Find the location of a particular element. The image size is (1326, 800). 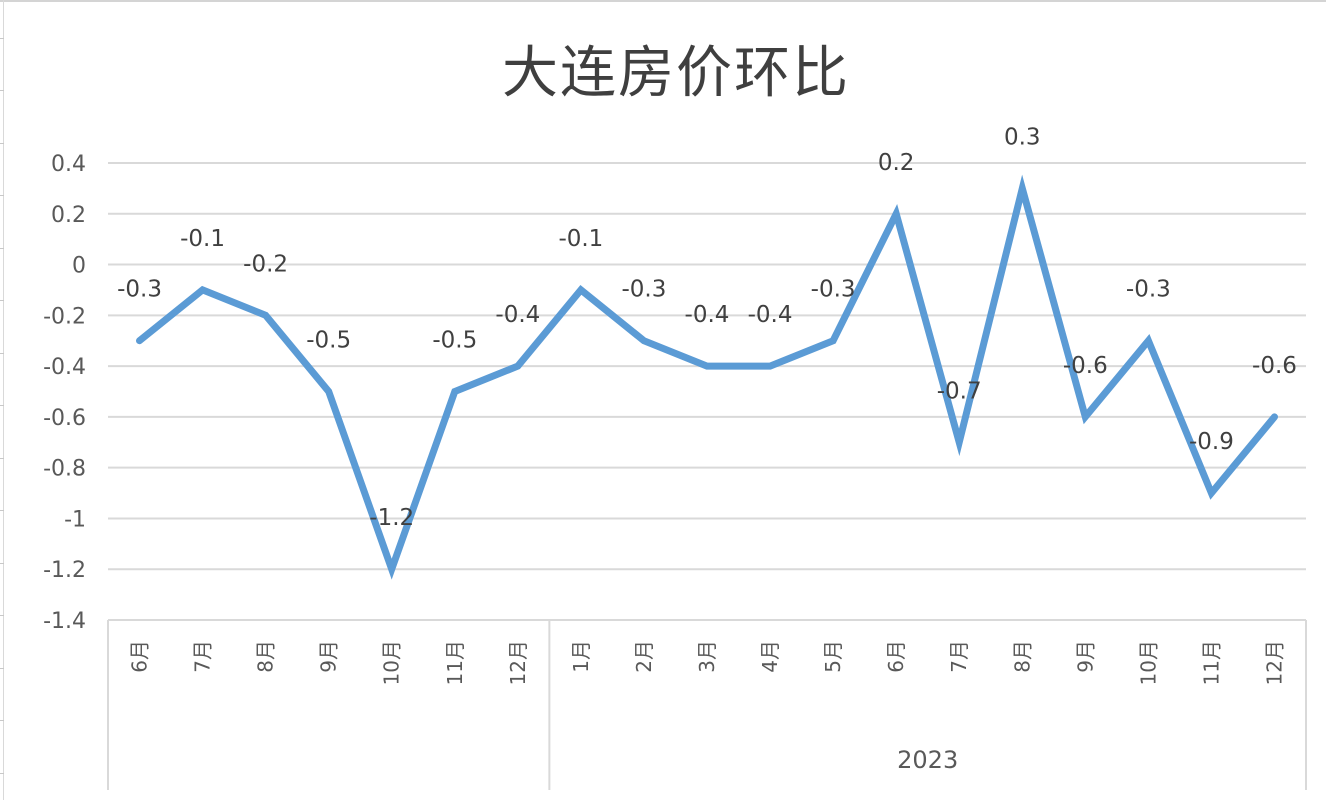

y-tick-label: -0.4 is located at coordinates (64, 367).